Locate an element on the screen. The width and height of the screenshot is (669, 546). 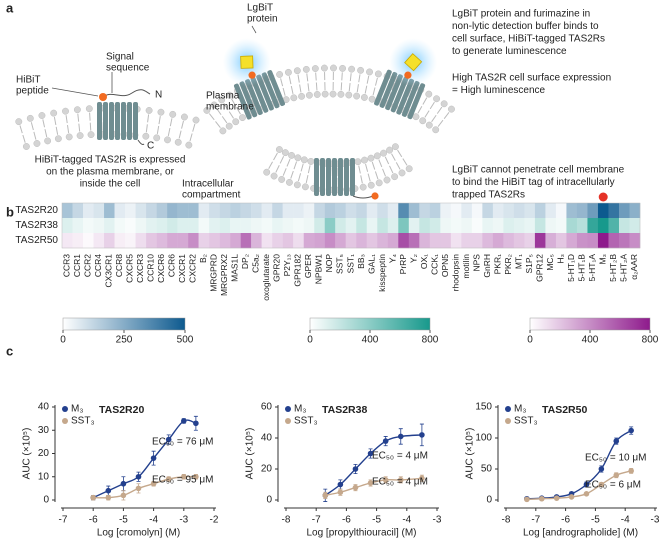
row-label: TAS2R20 is located at coordinates (36, 210).